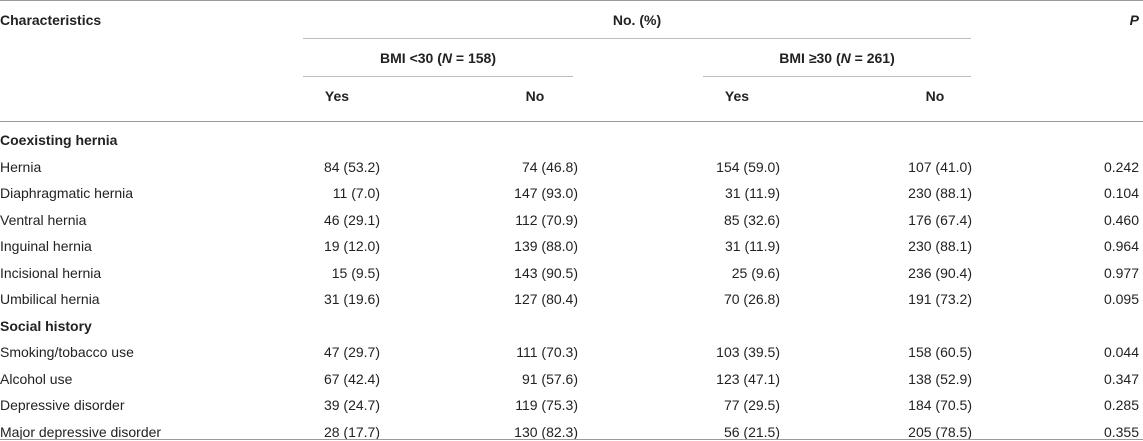 The height and width of the screenshot is (441, 1143). Describe the element at coordinates (43, 219) in the screenshot. I see `row-label: Ventral hernia` at that location.